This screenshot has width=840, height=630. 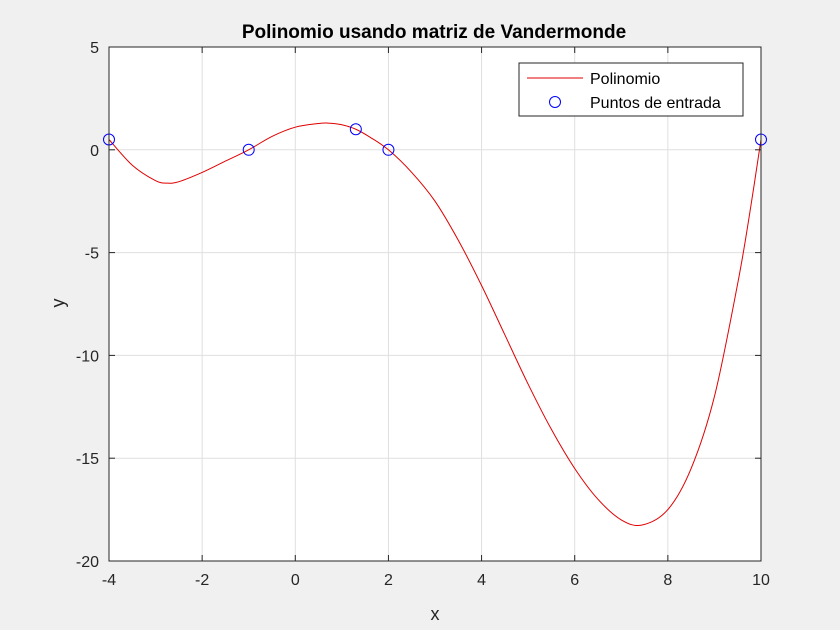 What do you see at coordinates (295, 580) in the screenshot?
I see `x-tick-label: 0` at bounding box center [295, 580].